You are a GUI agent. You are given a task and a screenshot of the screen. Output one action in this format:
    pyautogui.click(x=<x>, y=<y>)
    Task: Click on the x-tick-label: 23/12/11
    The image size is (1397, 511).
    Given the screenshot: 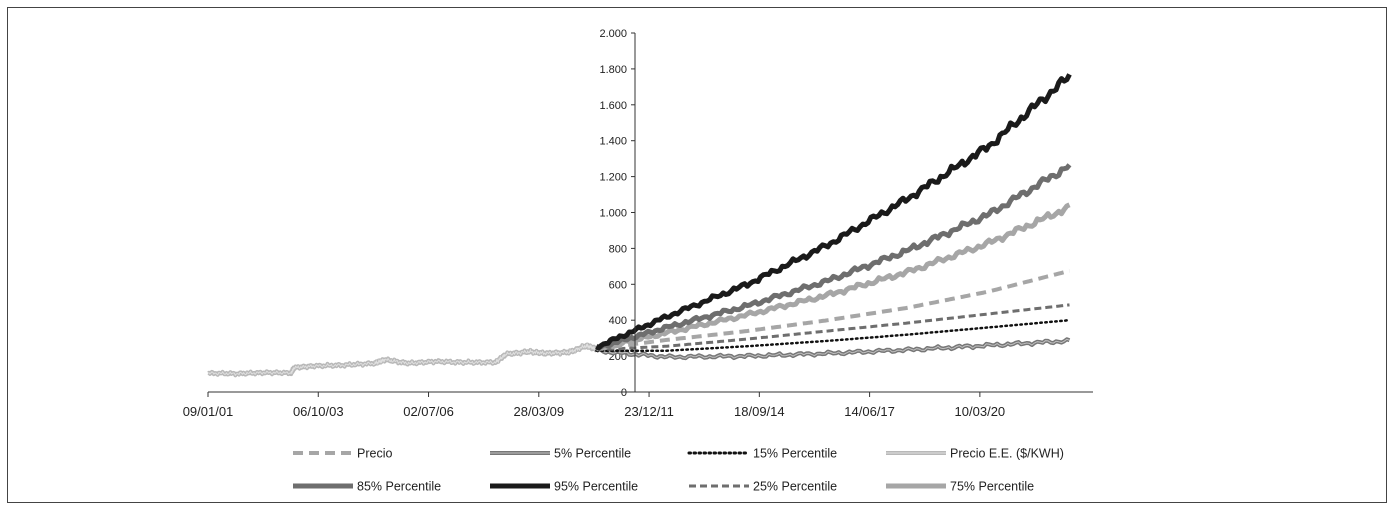 What is the action you would take?
    pyautogui.click(x=649, y=411)
    